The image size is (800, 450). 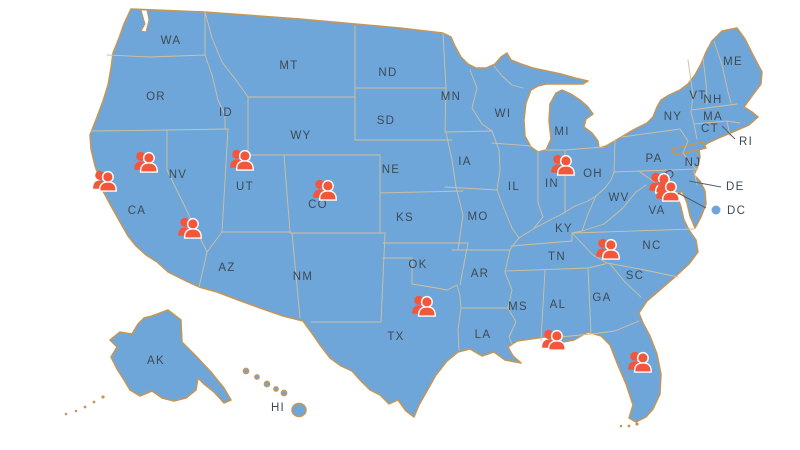 I want to click on state-label-ca: CA, so click(x=137, y=211).